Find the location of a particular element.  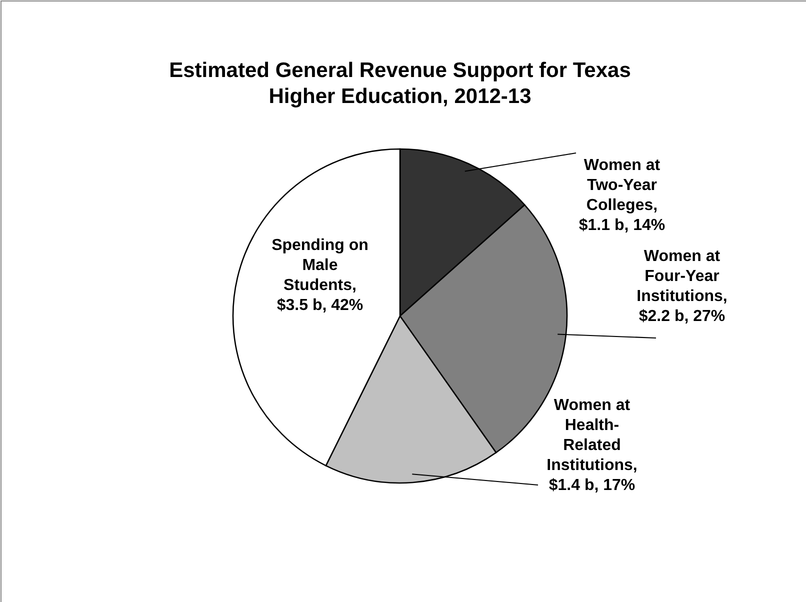

slice-label: Women at Four-Year Institutions, $2.2 b, 27% is located at coordinates (682, 286).